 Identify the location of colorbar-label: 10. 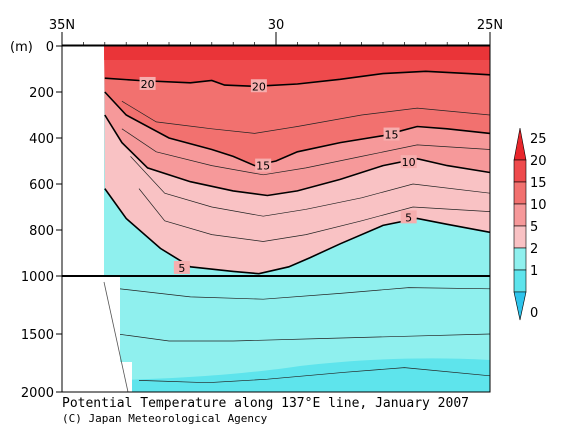
(538, 205).